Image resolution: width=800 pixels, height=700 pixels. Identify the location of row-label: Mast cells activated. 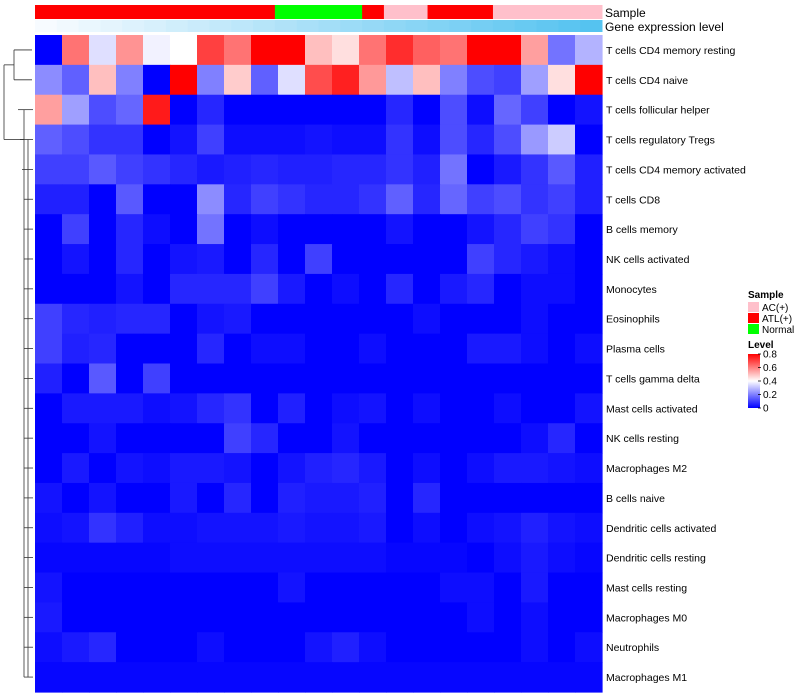
(652, 409).